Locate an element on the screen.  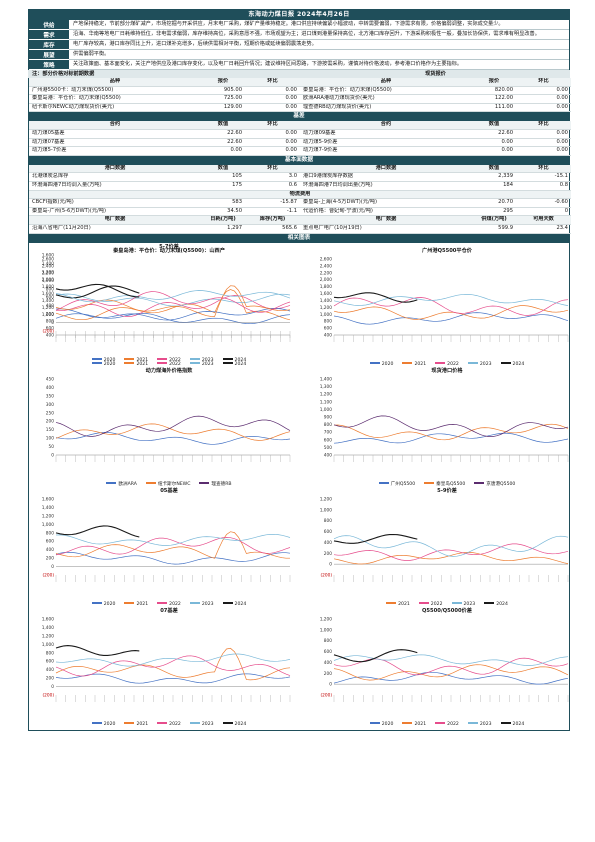
cell: 理查德RB动力煤现货价(美元) is located at coordinates (337, 106).